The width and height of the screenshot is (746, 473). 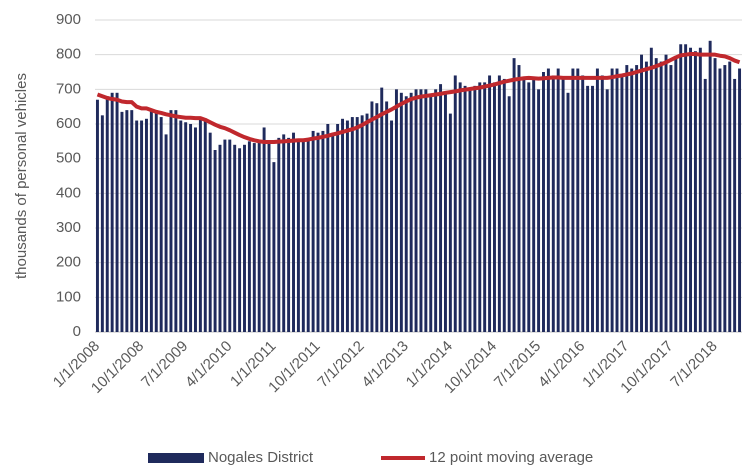 I want to click on y-tick-label: 0, so click(x=77, y=331).